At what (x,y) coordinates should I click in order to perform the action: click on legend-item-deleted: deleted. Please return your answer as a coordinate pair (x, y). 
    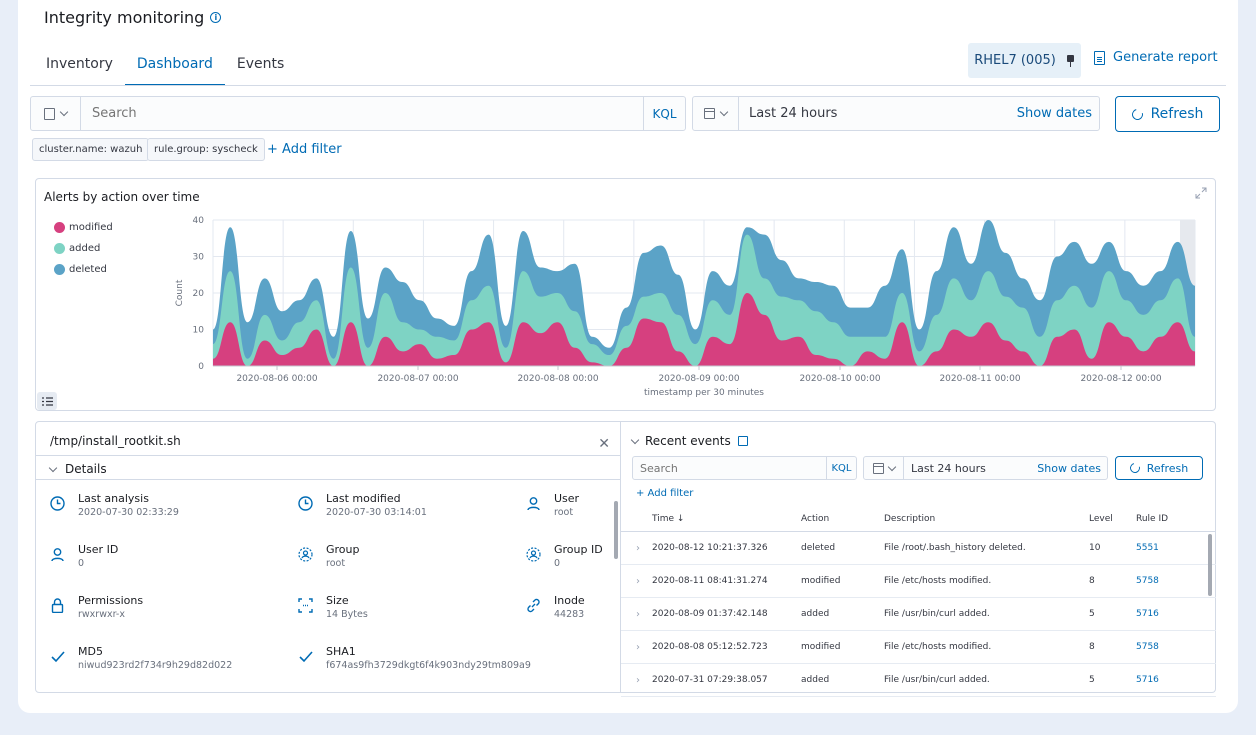
    Looking at the image, I should click on (83, 269).